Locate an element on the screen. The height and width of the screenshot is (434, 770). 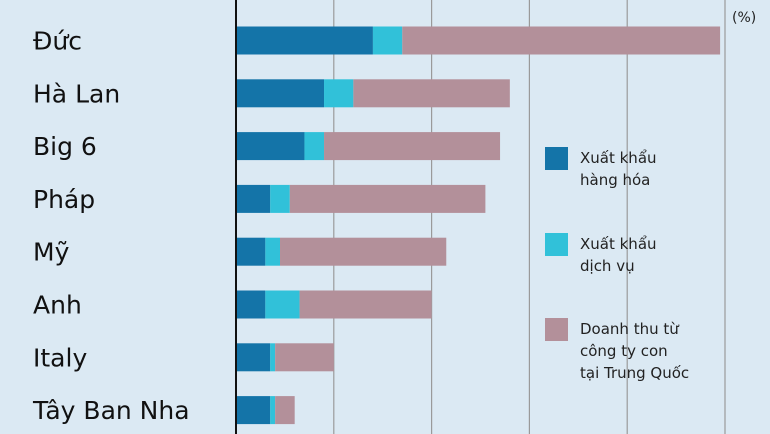
legend-label-2-line-1: Xuất khẩu is located at coordinates (618, 244).